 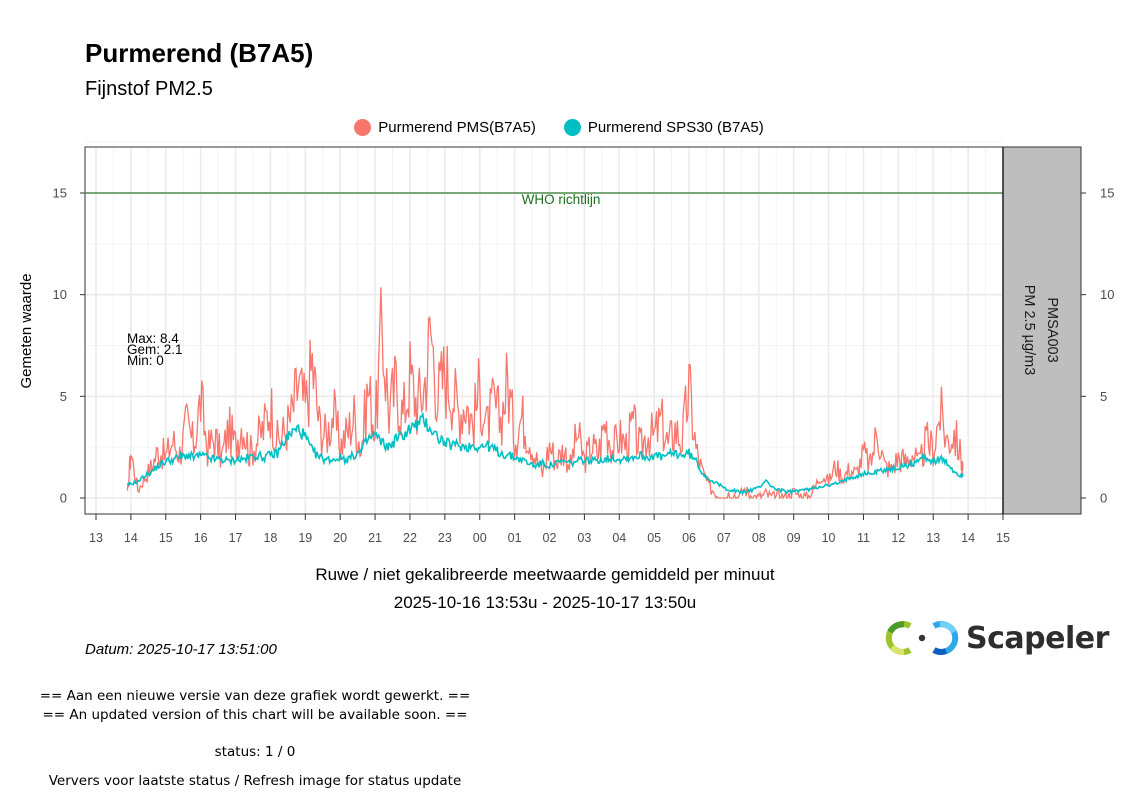 What do you see at coordinates (480, 538) in the screenshot?
I see `x-tick-label: 00` at bounding box center [480, 538].